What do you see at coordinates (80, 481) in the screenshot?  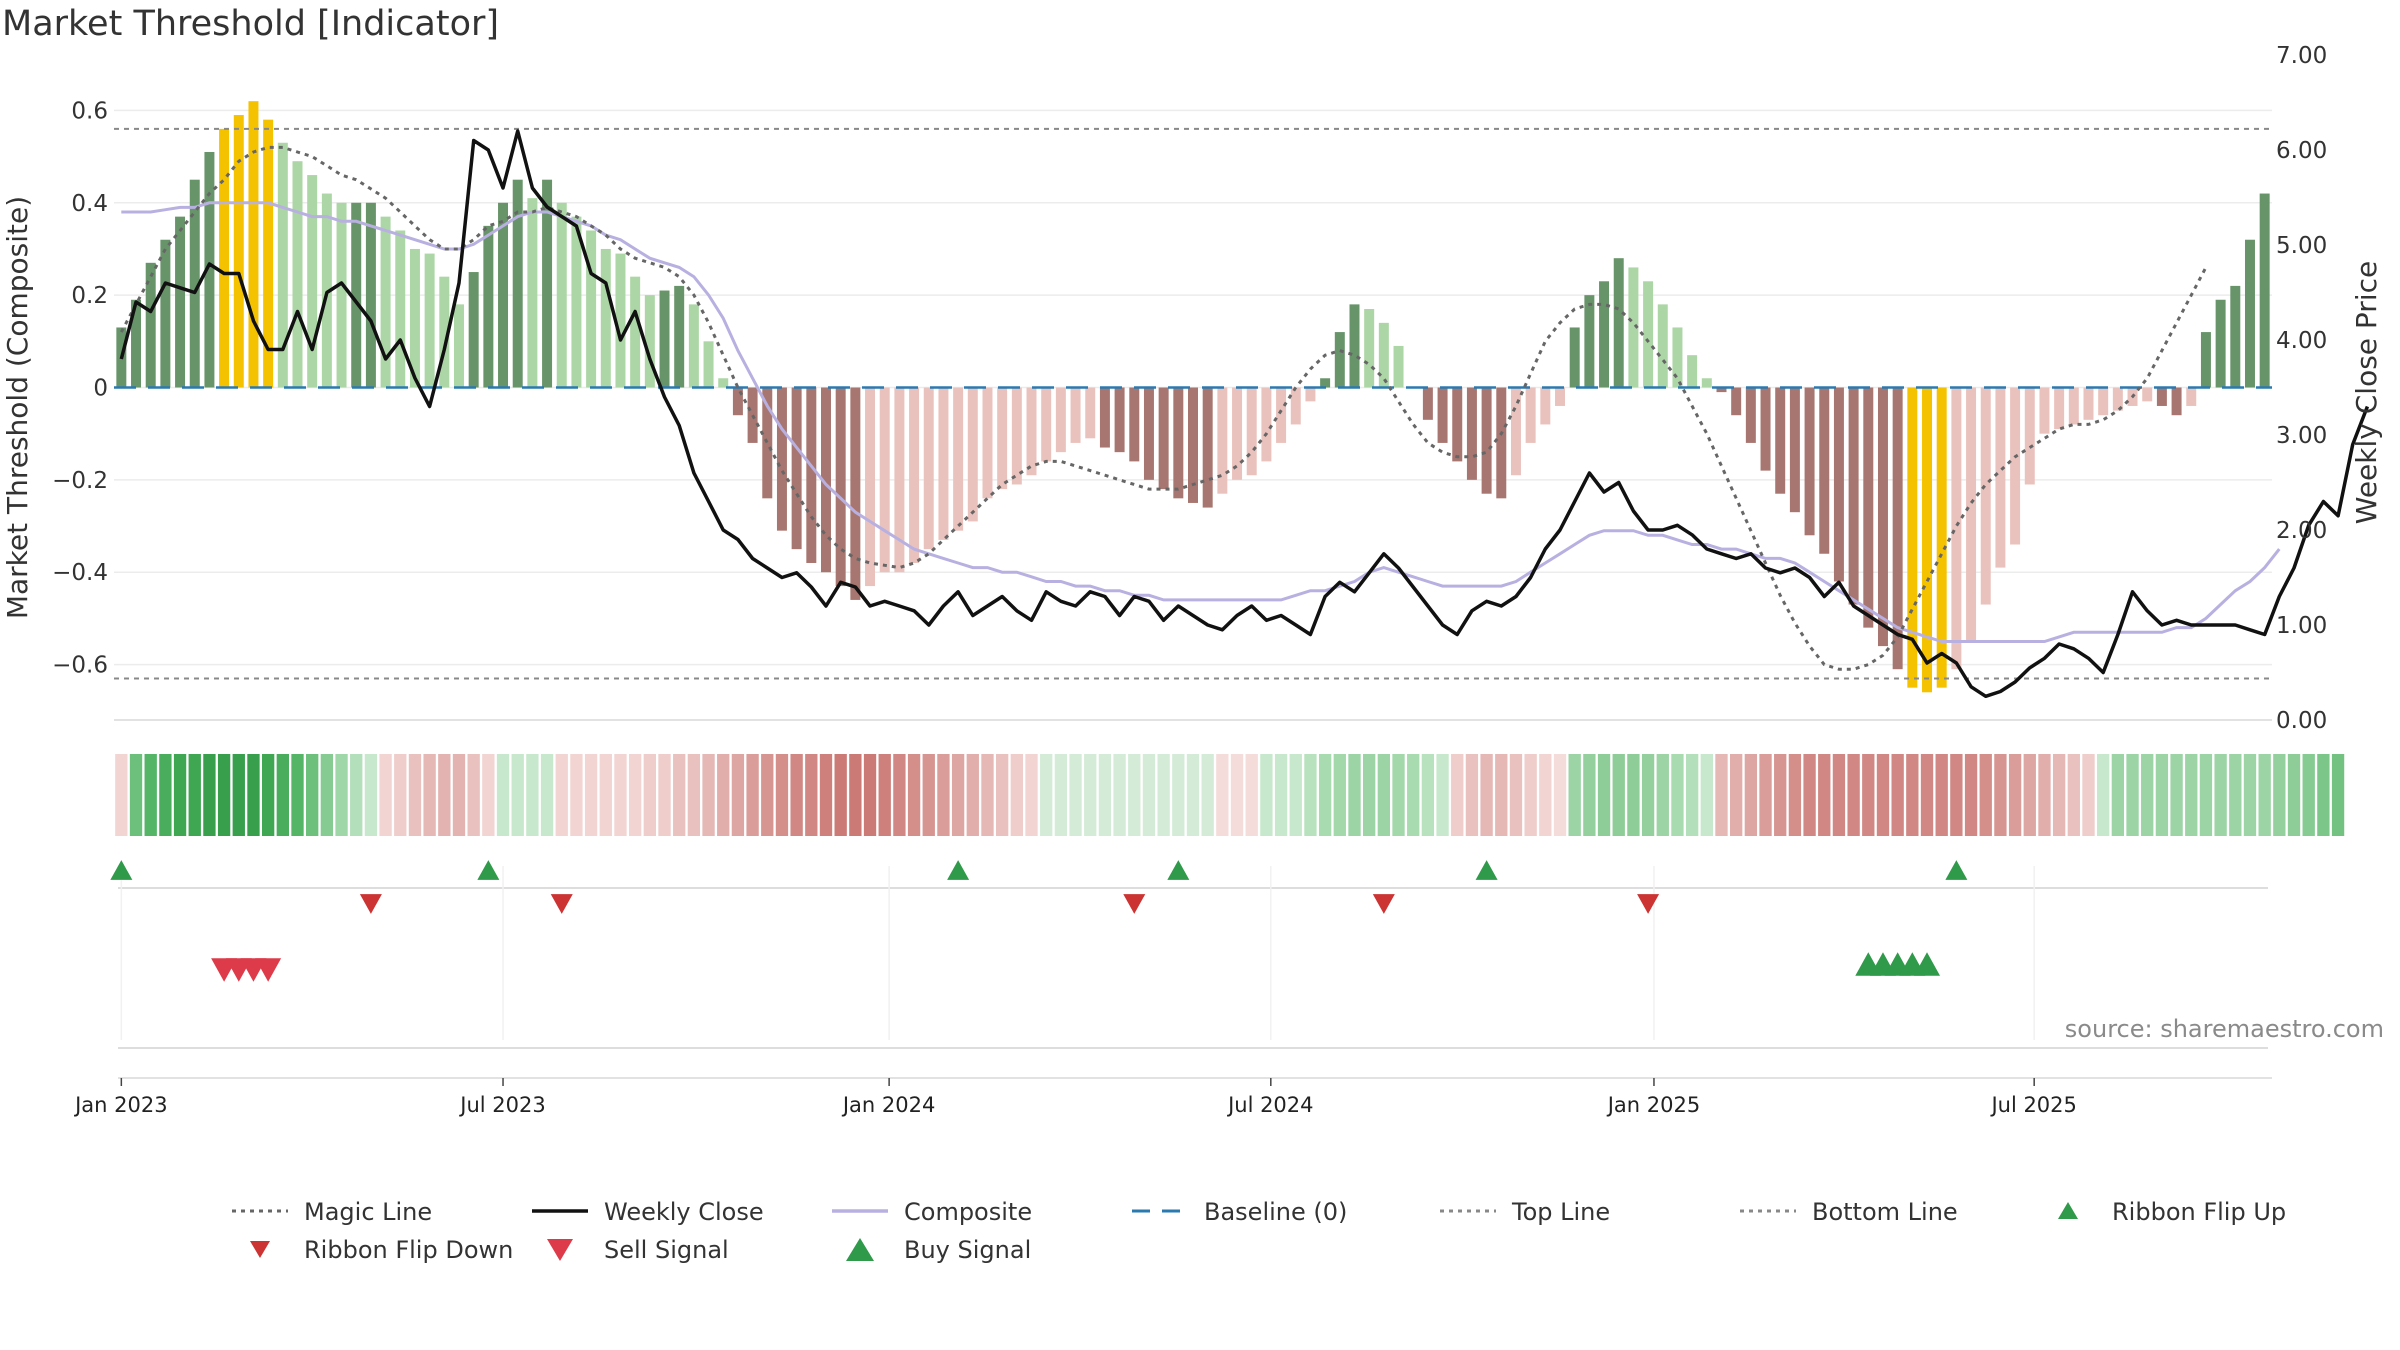 I see `y-tick-label: −0.2` at bounding box center [80, 481].